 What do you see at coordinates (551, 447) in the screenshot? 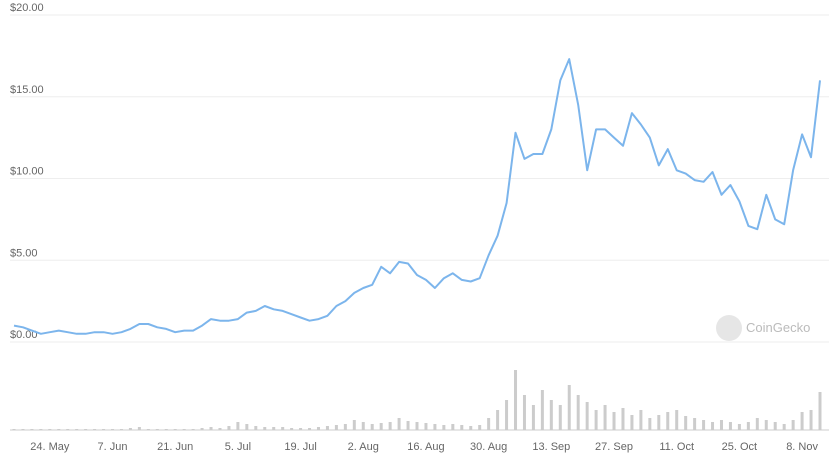
I see `x-tick-label: 13. Sep` at bounding box center [551, 447].